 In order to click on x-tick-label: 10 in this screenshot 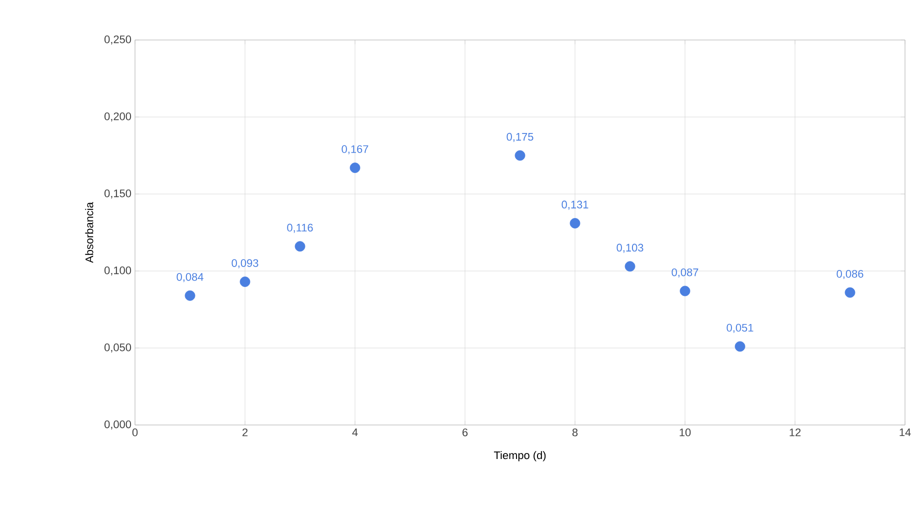, I will do `click(685, 432)`.